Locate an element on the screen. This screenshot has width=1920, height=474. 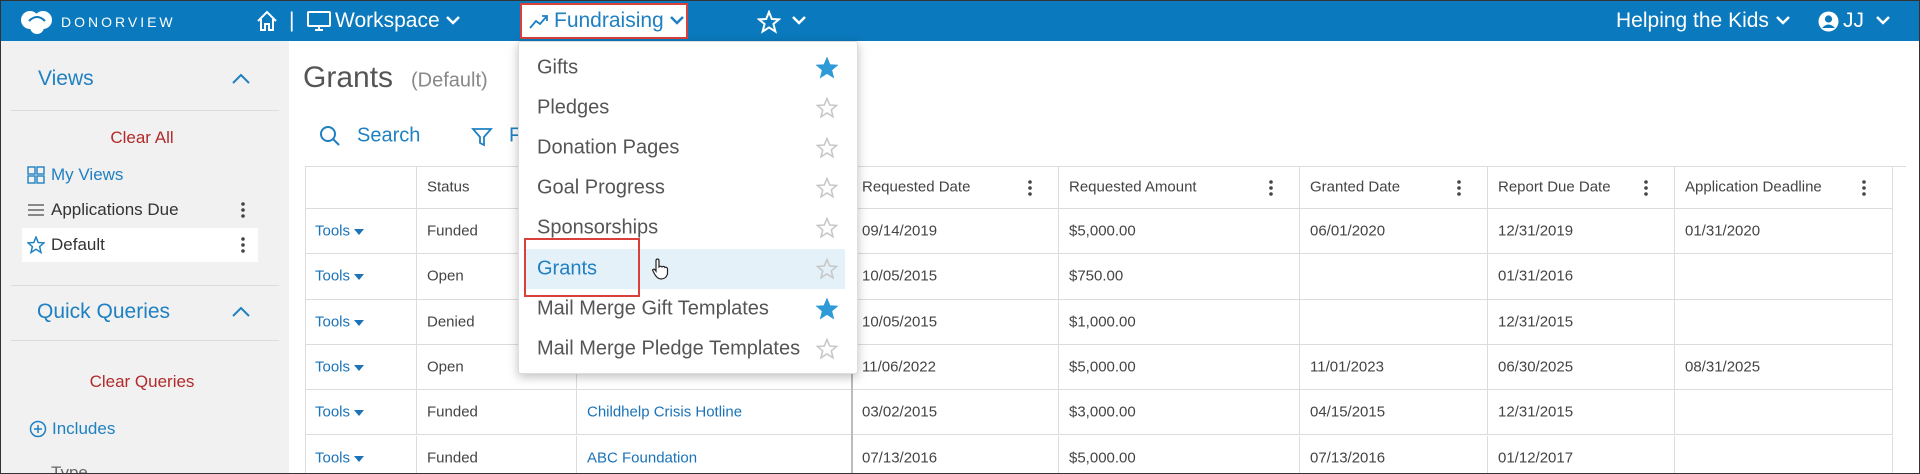
menu-item: Sponsorships is located at coordinates (685, 228).